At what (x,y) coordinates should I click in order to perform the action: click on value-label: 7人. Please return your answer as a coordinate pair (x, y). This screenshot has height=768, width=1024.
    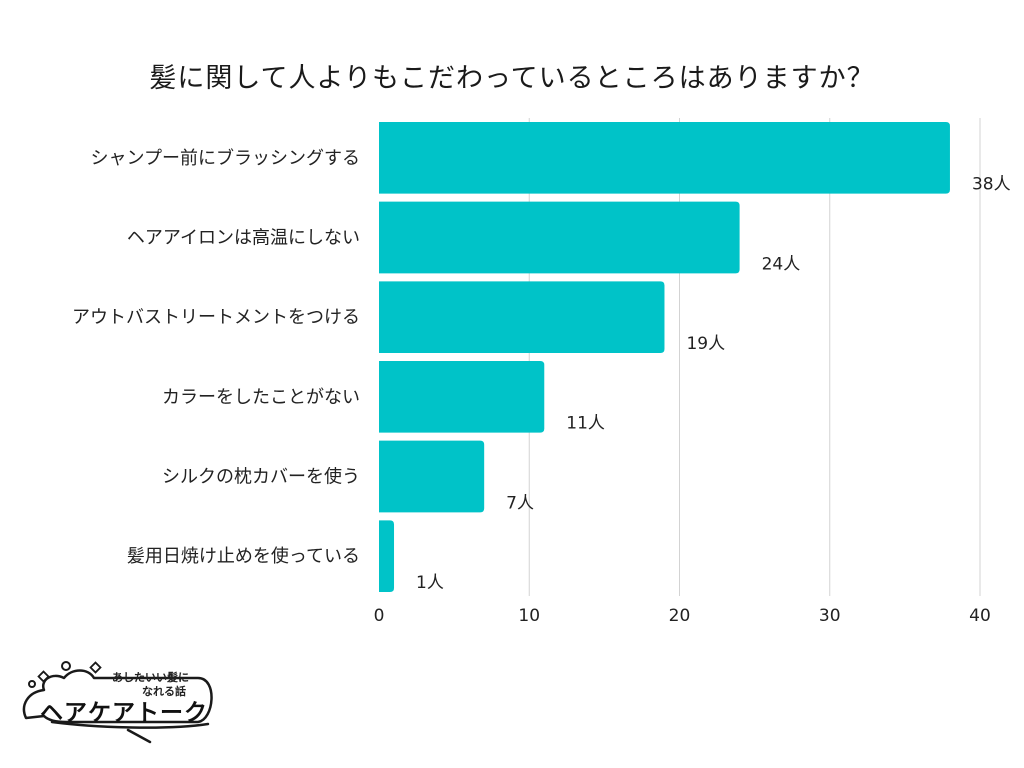
    Looking at the image, I should click on (520, 503).